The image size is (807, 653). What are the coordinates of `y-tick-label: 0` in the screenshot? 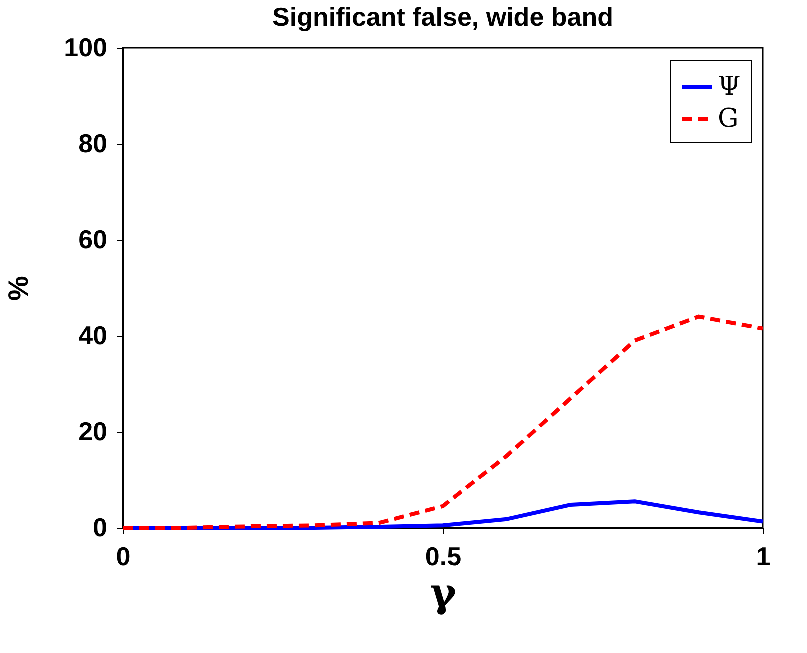 It's located at (100, 527).